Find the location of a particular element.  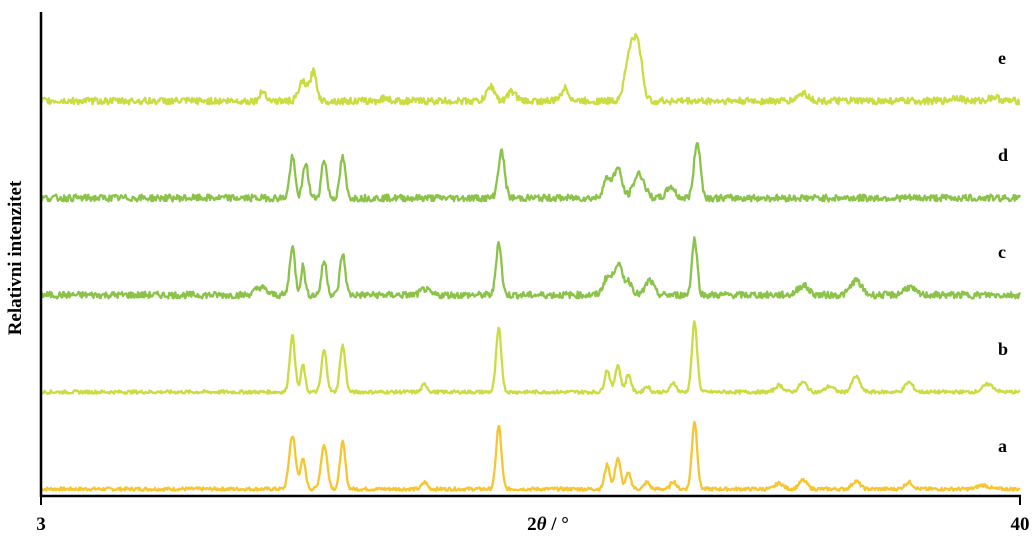

y-axis-title: Relativni intenzitet is located at coordinates (15, 257).